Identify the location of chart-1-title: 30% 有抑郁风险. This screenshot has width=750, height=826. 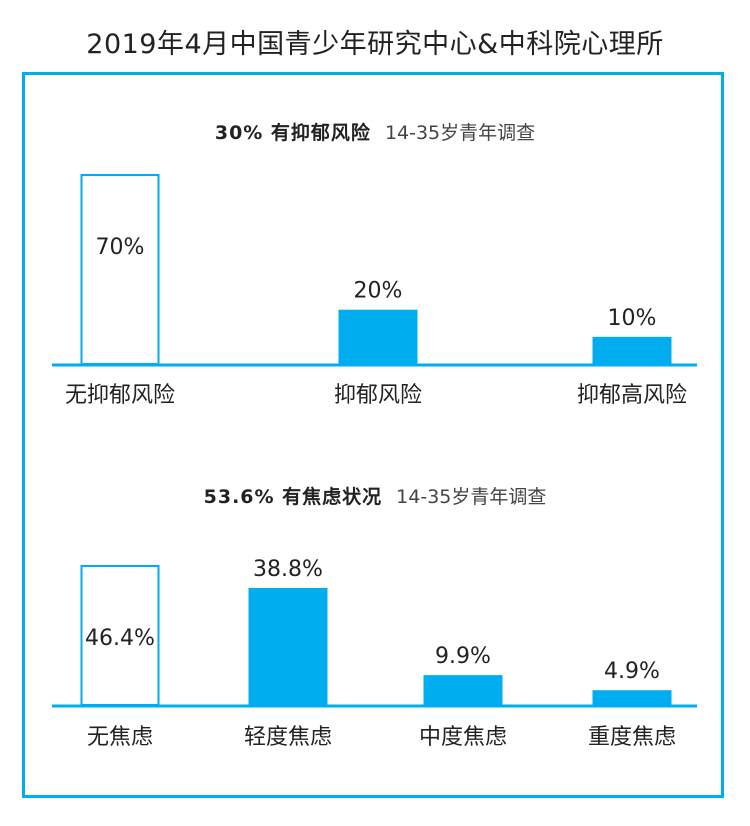
(292, 133).